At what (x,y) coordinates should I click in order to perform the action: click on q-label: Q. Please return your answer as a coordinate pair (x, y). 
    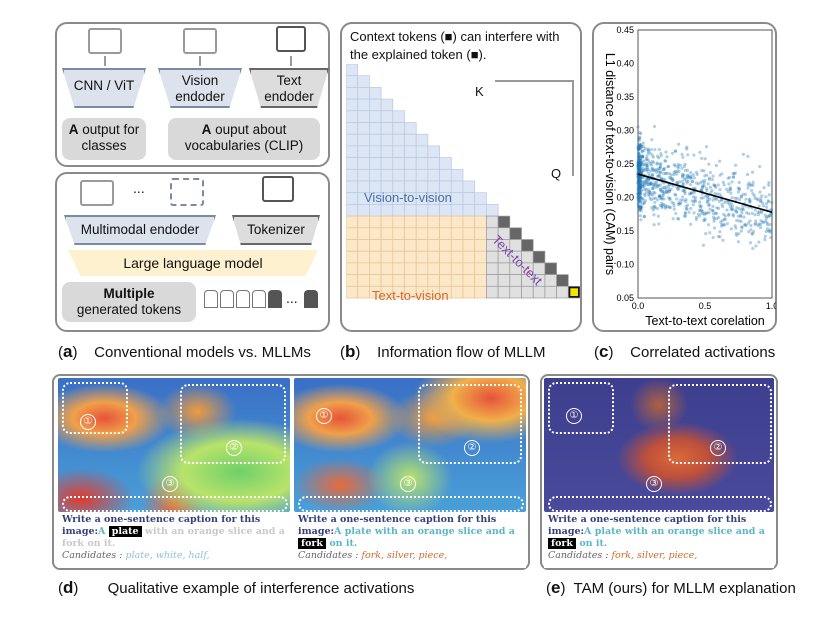
    Looking at the image, I should click on (556, 173).